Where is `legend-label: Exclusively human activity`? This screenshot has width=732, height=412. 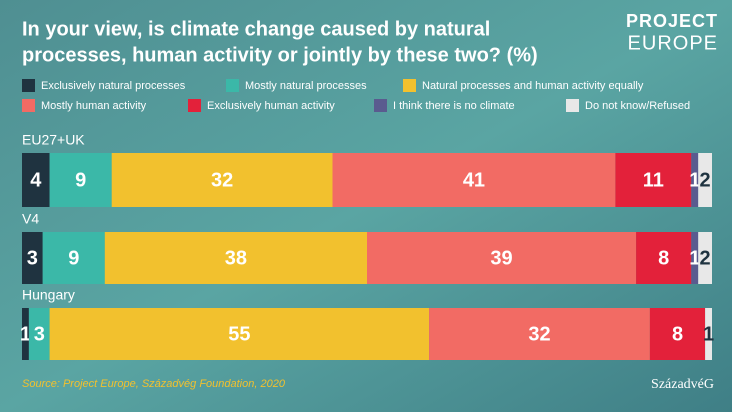 legend-label: Exclusively human activity is located at coordinates (271, 106).